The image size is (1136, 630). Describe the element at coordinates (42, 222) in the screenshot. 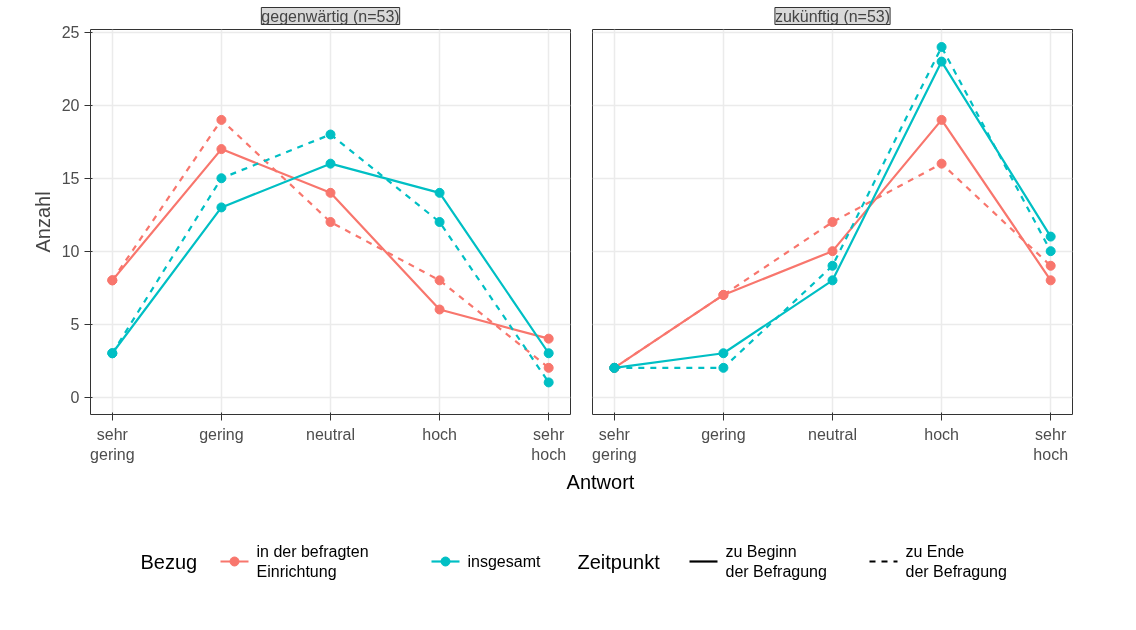

I see `y-axis-title: Anzahl` at that location.